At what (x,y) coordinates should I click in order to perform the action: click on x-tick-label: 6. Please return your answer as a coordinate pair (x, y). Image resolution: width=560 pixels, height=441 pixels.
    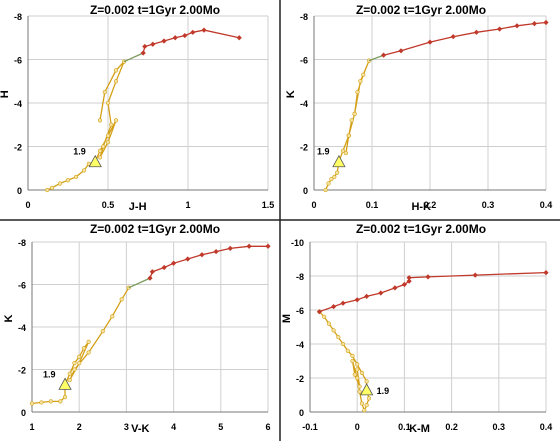
    Looking at the image, I should click on (267, 427).